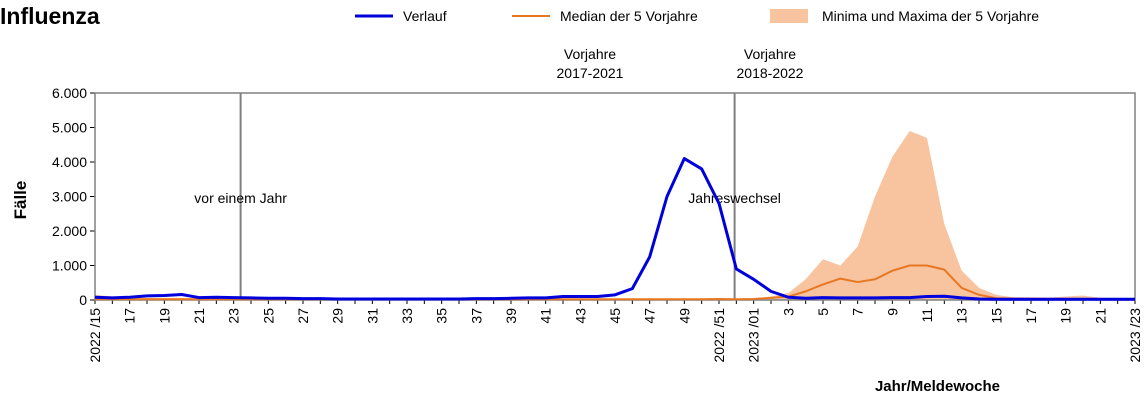 This screenshot has height=401, width=1145. What do you see at coordinates (95, 335) in the screenshot?
I see `x-tick-label: 2022 /15` at bounding box center [95, 335].